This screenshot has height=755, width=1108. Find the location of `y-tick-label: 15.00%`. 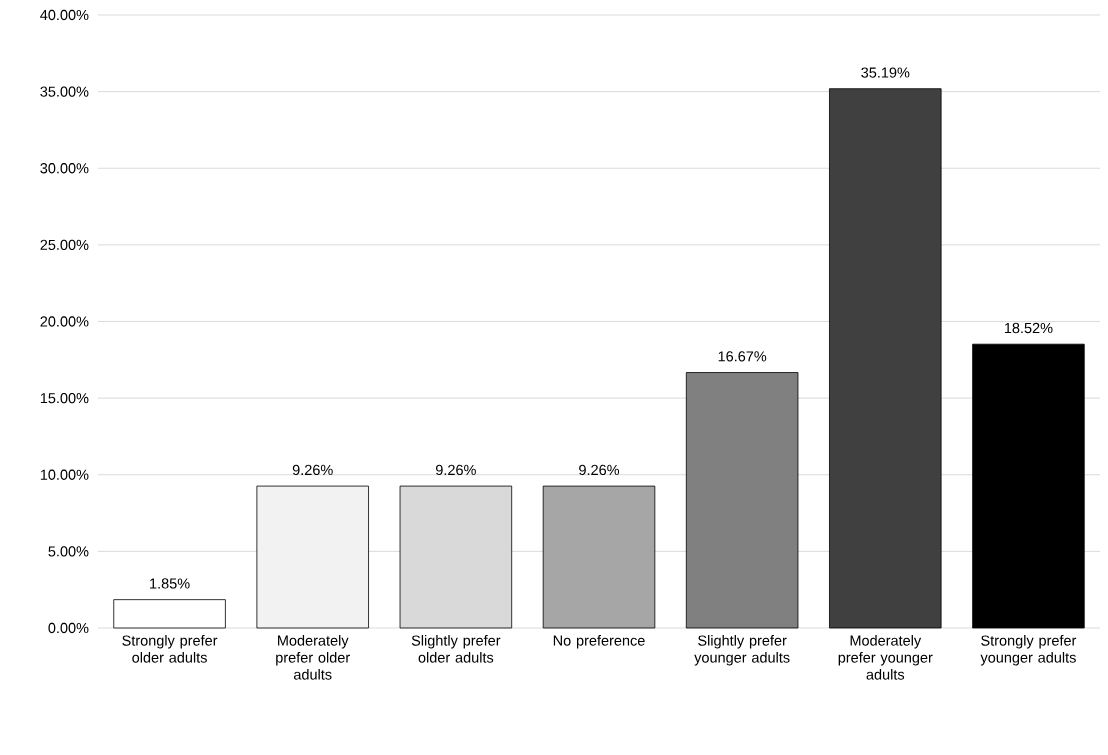

y-tick-label: 15.00% is located at coordinates (64, 398).